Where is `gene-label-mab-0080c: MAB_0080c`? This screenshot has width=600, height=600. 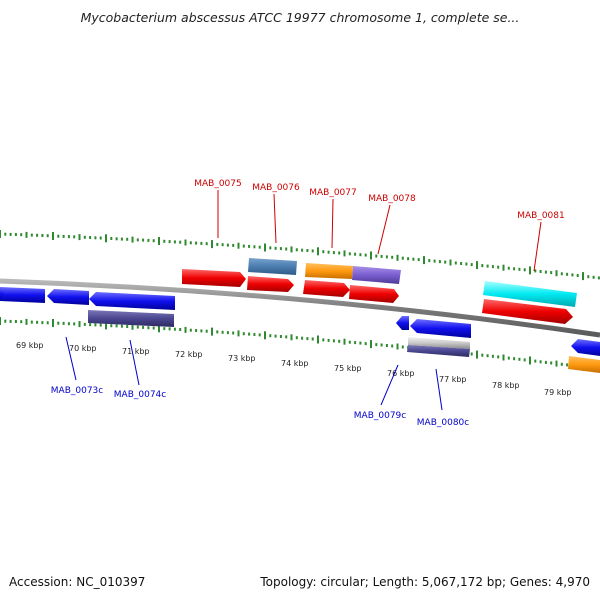
gene-label-mab-0080c: MAB_0080c is located at coordinates (443, 423).